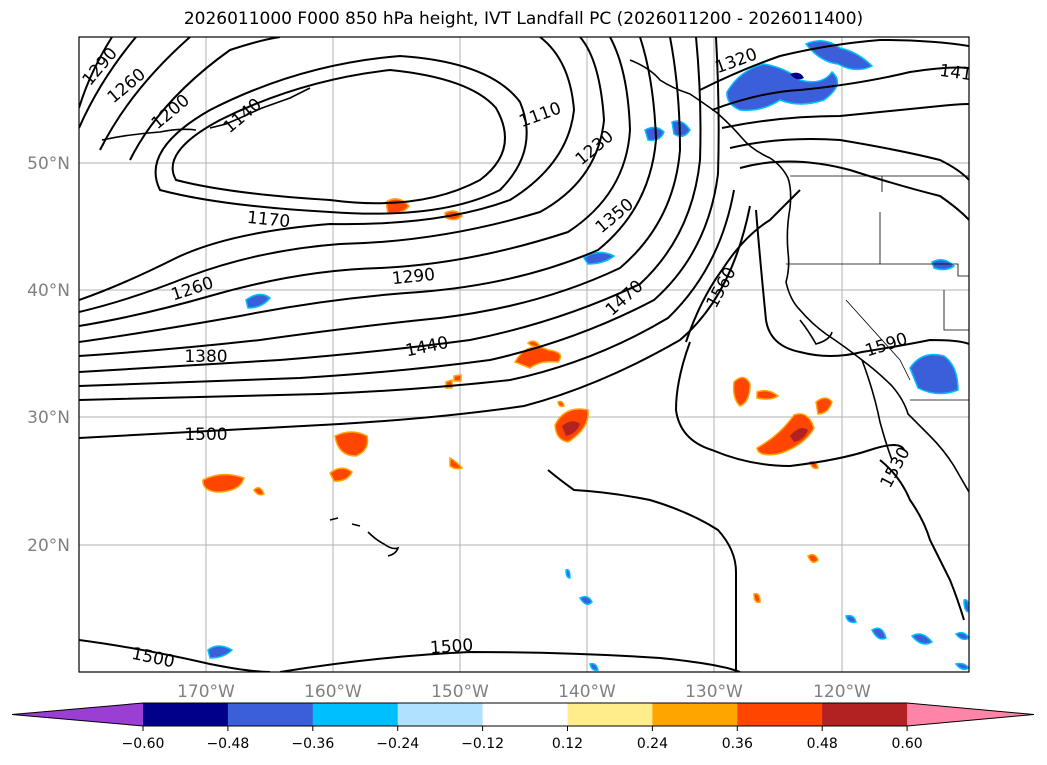  Describe the element at coordinates (227, 744) in the screenshot. I see `colorbar-tick-label: −0.48` at that location.